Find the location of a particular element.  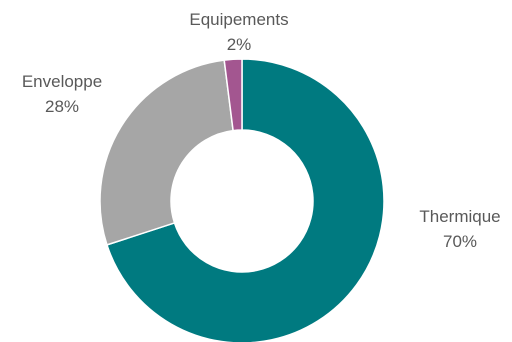

slice-label-thermique-value: 70% is located at coordinates (460, 241).